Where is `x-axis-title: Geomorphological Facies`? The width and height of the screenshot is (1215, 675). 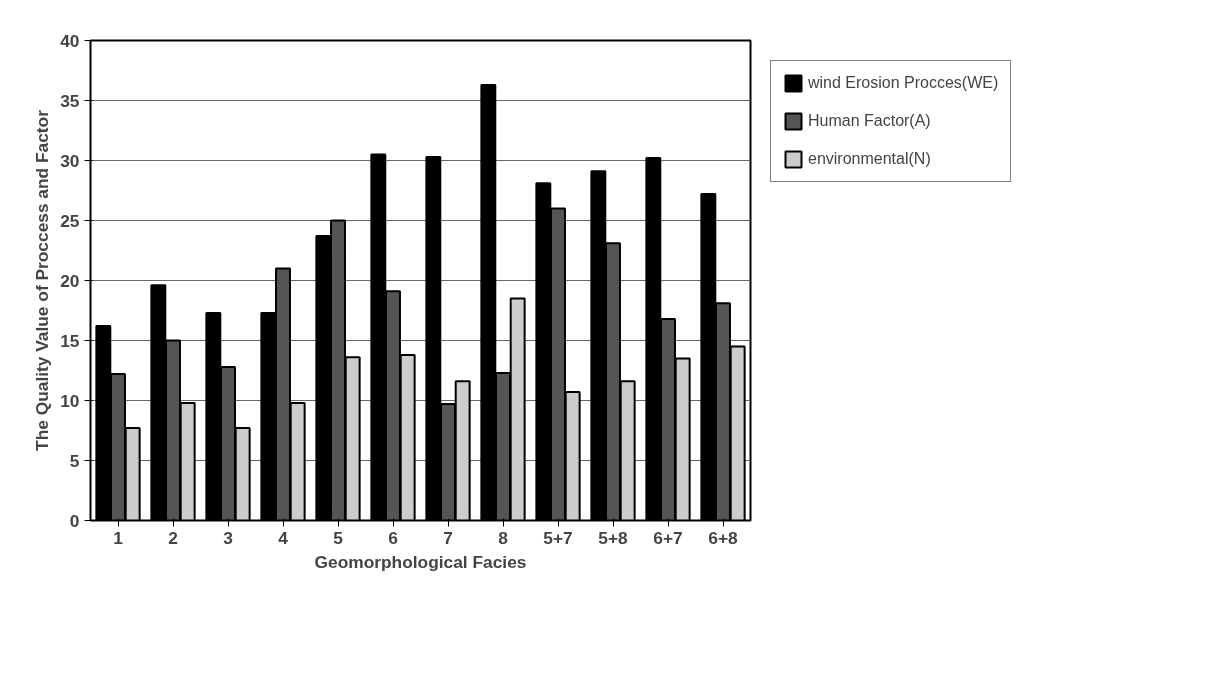 x-axis-title: Geomorphological Facies is located at coordinates (420, 561).